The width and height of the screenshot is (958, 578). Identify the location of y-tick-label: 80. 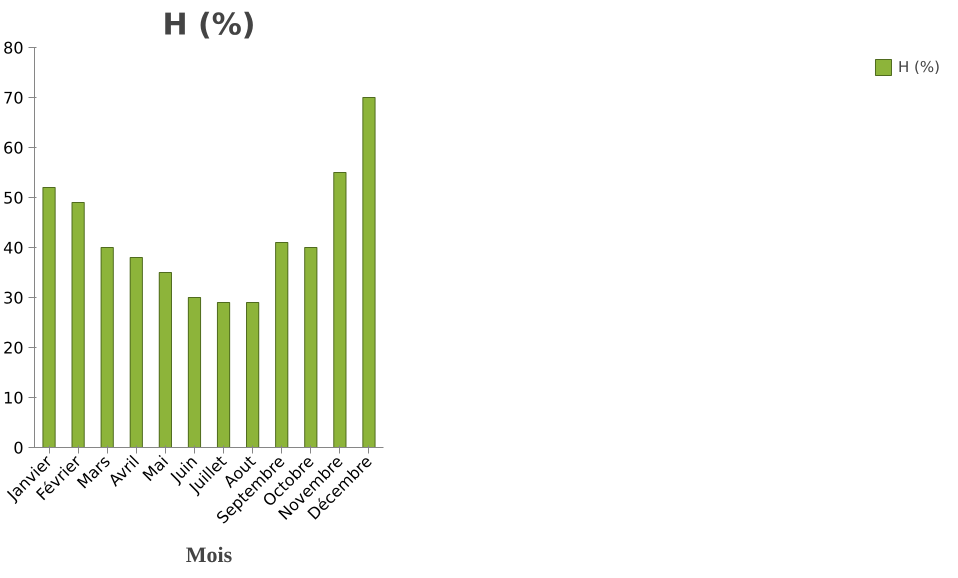
(13, 48).